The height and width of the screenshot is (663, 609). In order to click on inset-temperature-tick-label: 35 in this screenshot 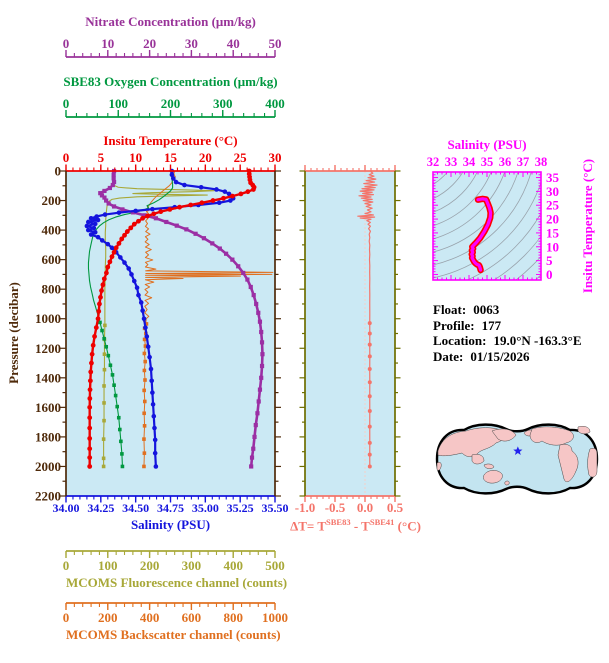, I will do `click(553, 177)`.